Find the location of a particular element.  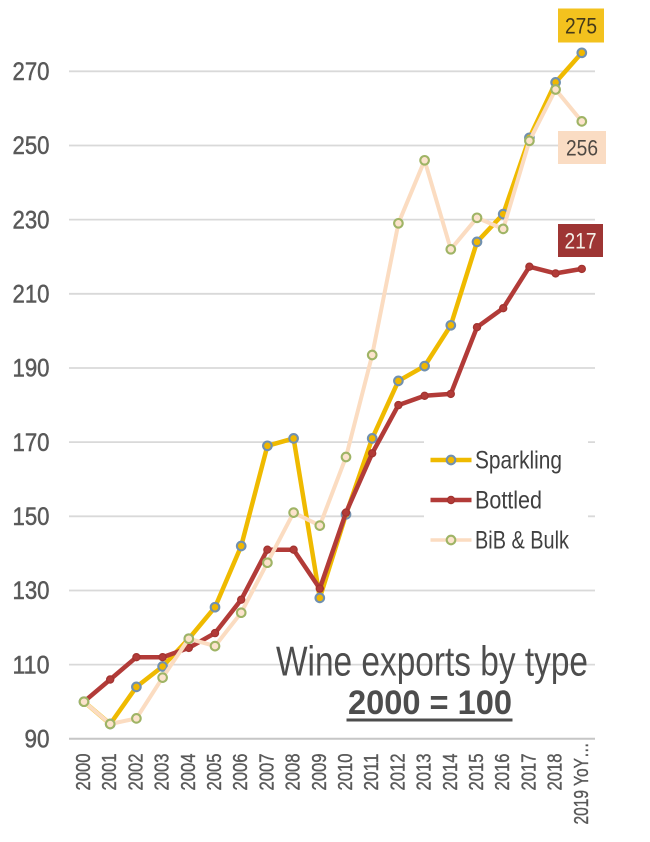

svg-text: 90 is located at coordinates (37, 740).